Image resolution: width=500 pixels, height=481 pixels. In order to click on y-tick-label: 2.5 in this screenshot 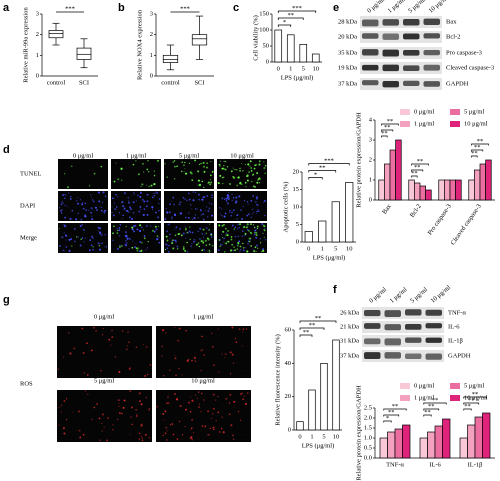, I will do `click(368, 407)`.